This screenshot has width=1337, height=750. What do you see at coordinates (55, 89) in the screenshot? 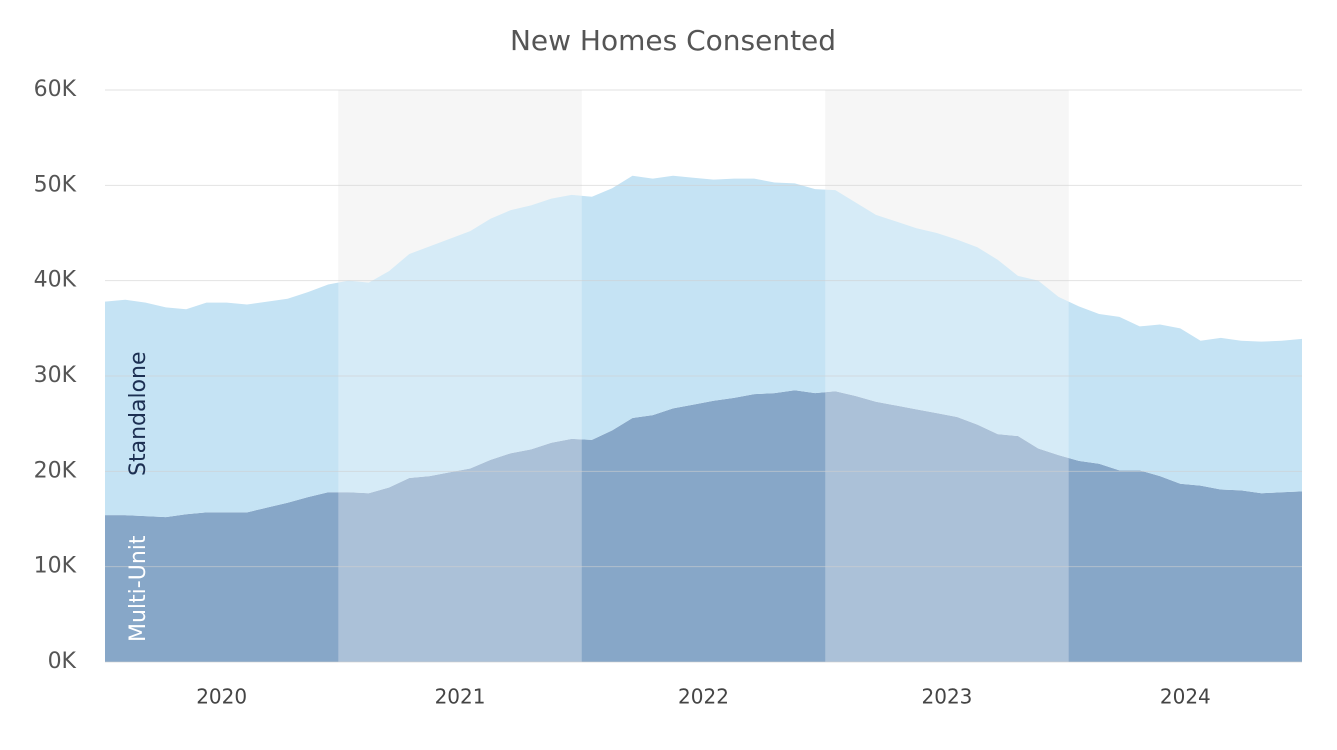
I see `y-tick-label: 60K` at bounding box center [55, 89].